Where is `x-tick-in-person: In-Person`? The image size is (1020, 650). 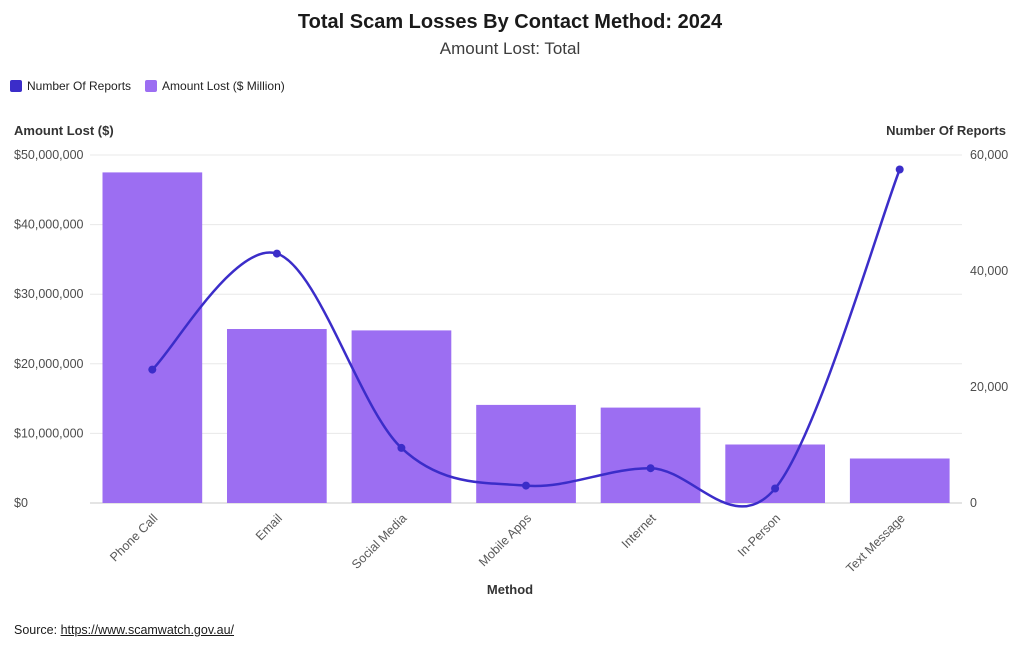
x-tick-in-person: In-Person is located at coordinates (759, 535).